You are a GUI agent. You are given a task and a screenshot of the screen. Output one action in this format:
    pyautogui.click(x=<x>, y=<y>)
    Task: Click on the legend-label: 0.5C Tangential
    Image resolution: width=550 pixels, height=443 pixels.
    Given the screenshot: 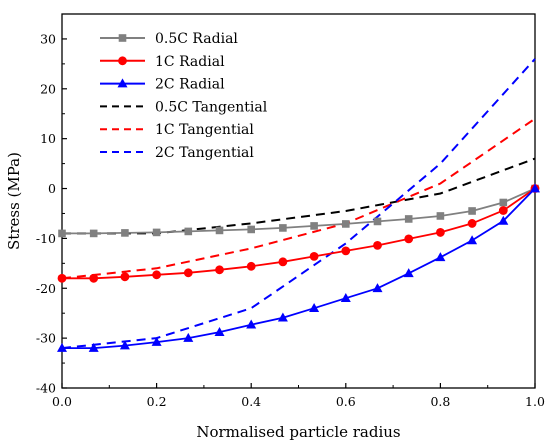 What is the action you would take?
    pyautogui.click(x=211, y=107)
    